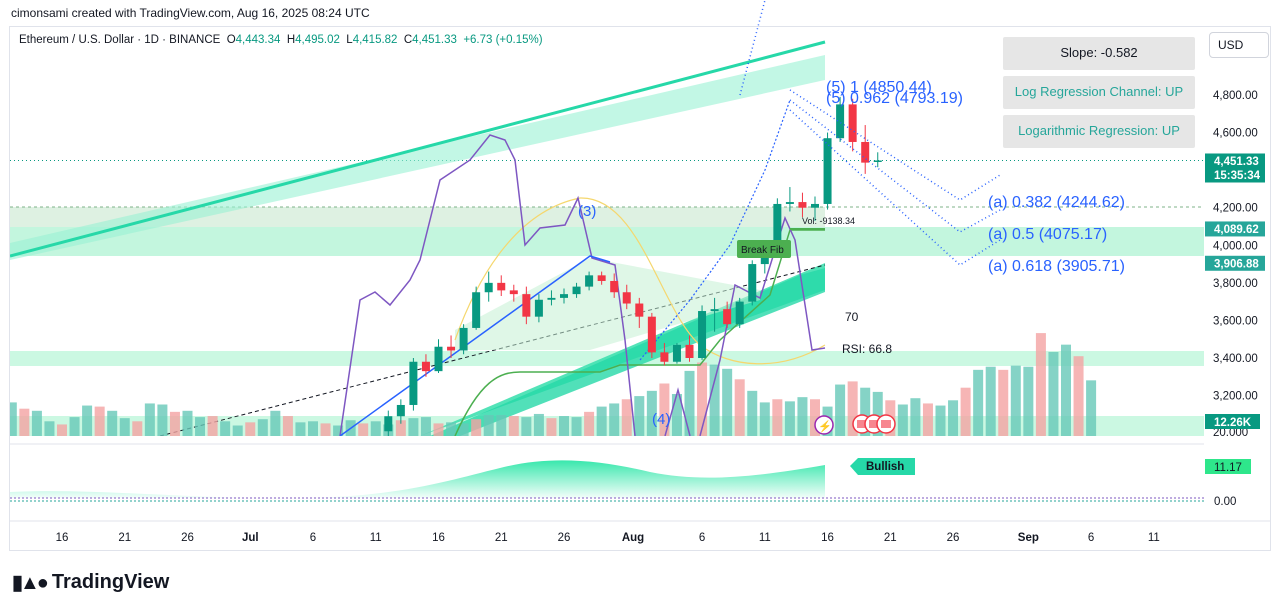 Image resolution: width=1281 pixels, height=611 pixels. What do you see at coordinates (1235, 209) in the screenshot?
I see `y-tick-label: 4,200.00` at bounding box center [1235, 209].